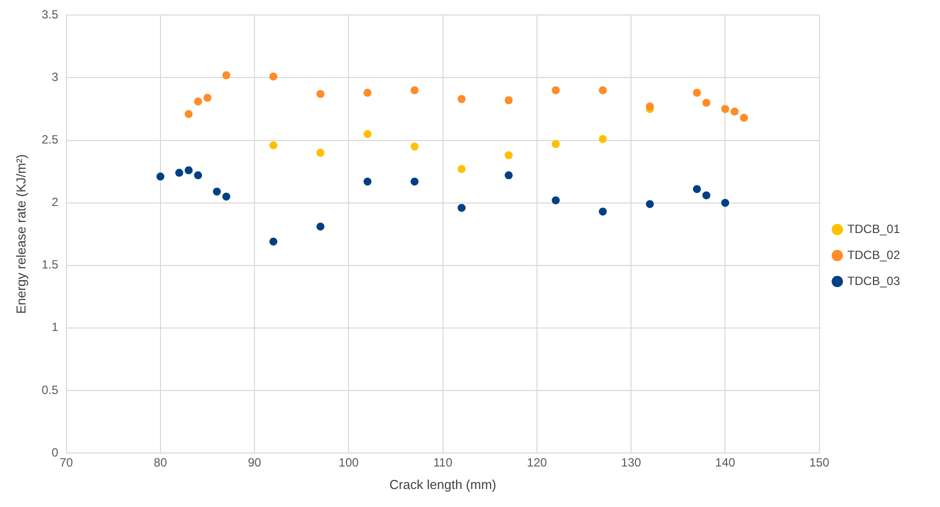 This screenshot has width=940, height=507. What do you see at coordinates (725, 463) in the screenshot?
I see `x-tick-label: 140` at bounding box center [725, 463].